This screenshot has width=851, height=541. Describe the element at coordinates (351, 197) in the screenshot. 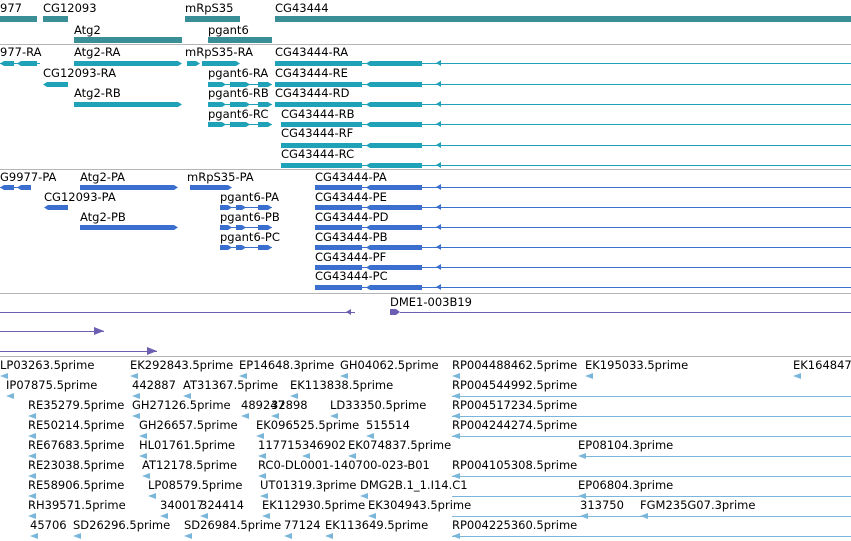

I see `protein-label: CG43444-PE` at that location.